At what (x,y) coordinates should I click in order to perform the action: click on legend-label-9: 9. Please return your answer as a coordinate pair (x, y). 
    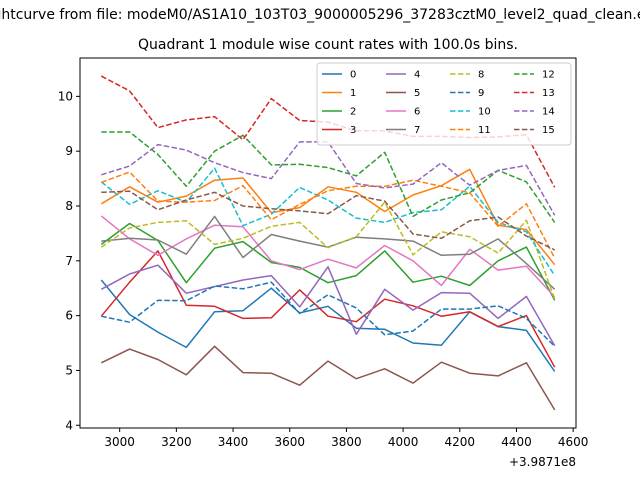
    Looking at the image, I should click on (481, 93).